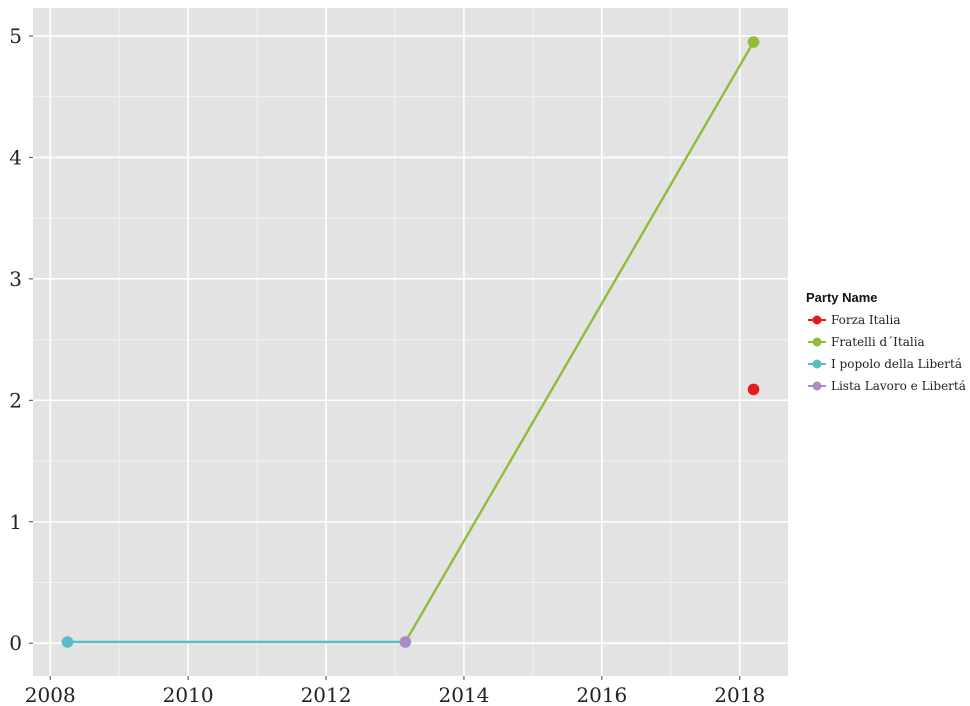 This screenshot has height=706, width=970. Describe the element at coordinates (15, 643) in the screenshot. I see `y-tick-label: 0` at that location.